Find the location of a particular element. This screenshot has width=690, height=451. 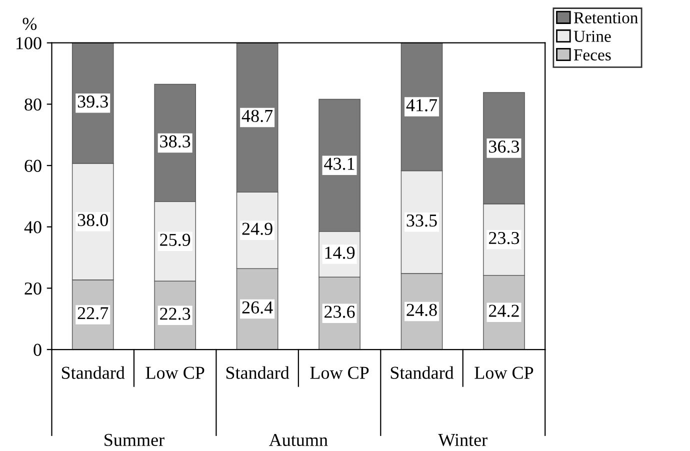

data-label: 22.7 is located at coordinates (93, 313).